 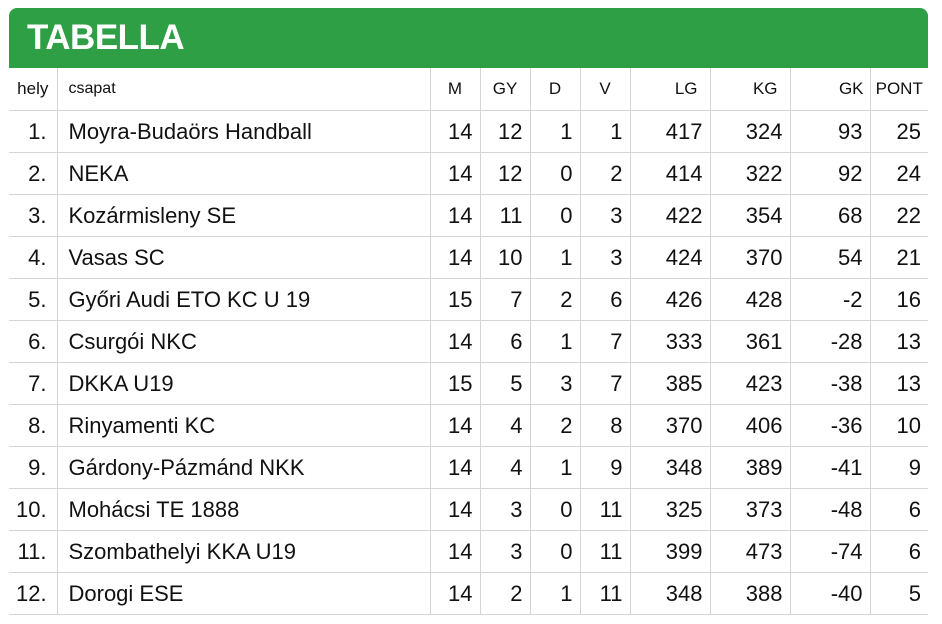 I want to click on cell-hely: 1., so click(x=33, y=131).